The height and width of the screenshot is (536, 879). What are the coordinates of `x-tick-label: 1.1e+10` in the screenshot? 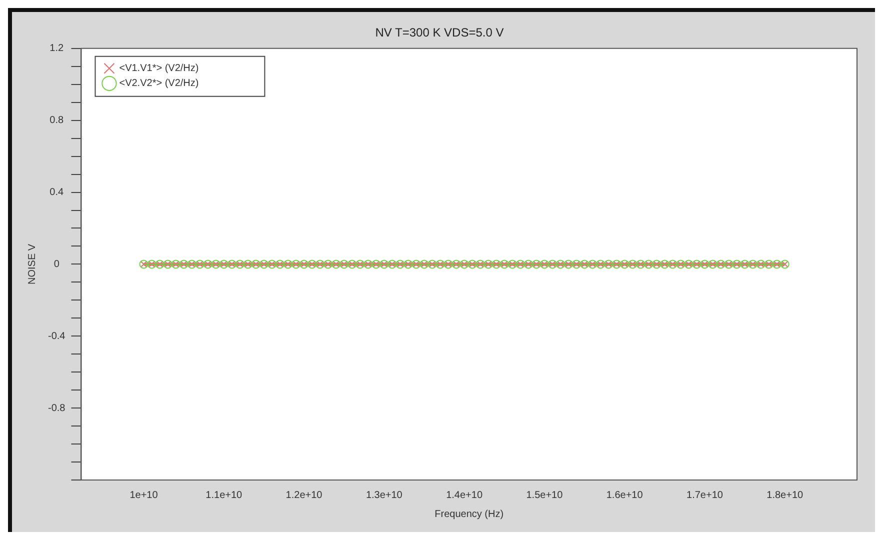 It's located at (224, 495).